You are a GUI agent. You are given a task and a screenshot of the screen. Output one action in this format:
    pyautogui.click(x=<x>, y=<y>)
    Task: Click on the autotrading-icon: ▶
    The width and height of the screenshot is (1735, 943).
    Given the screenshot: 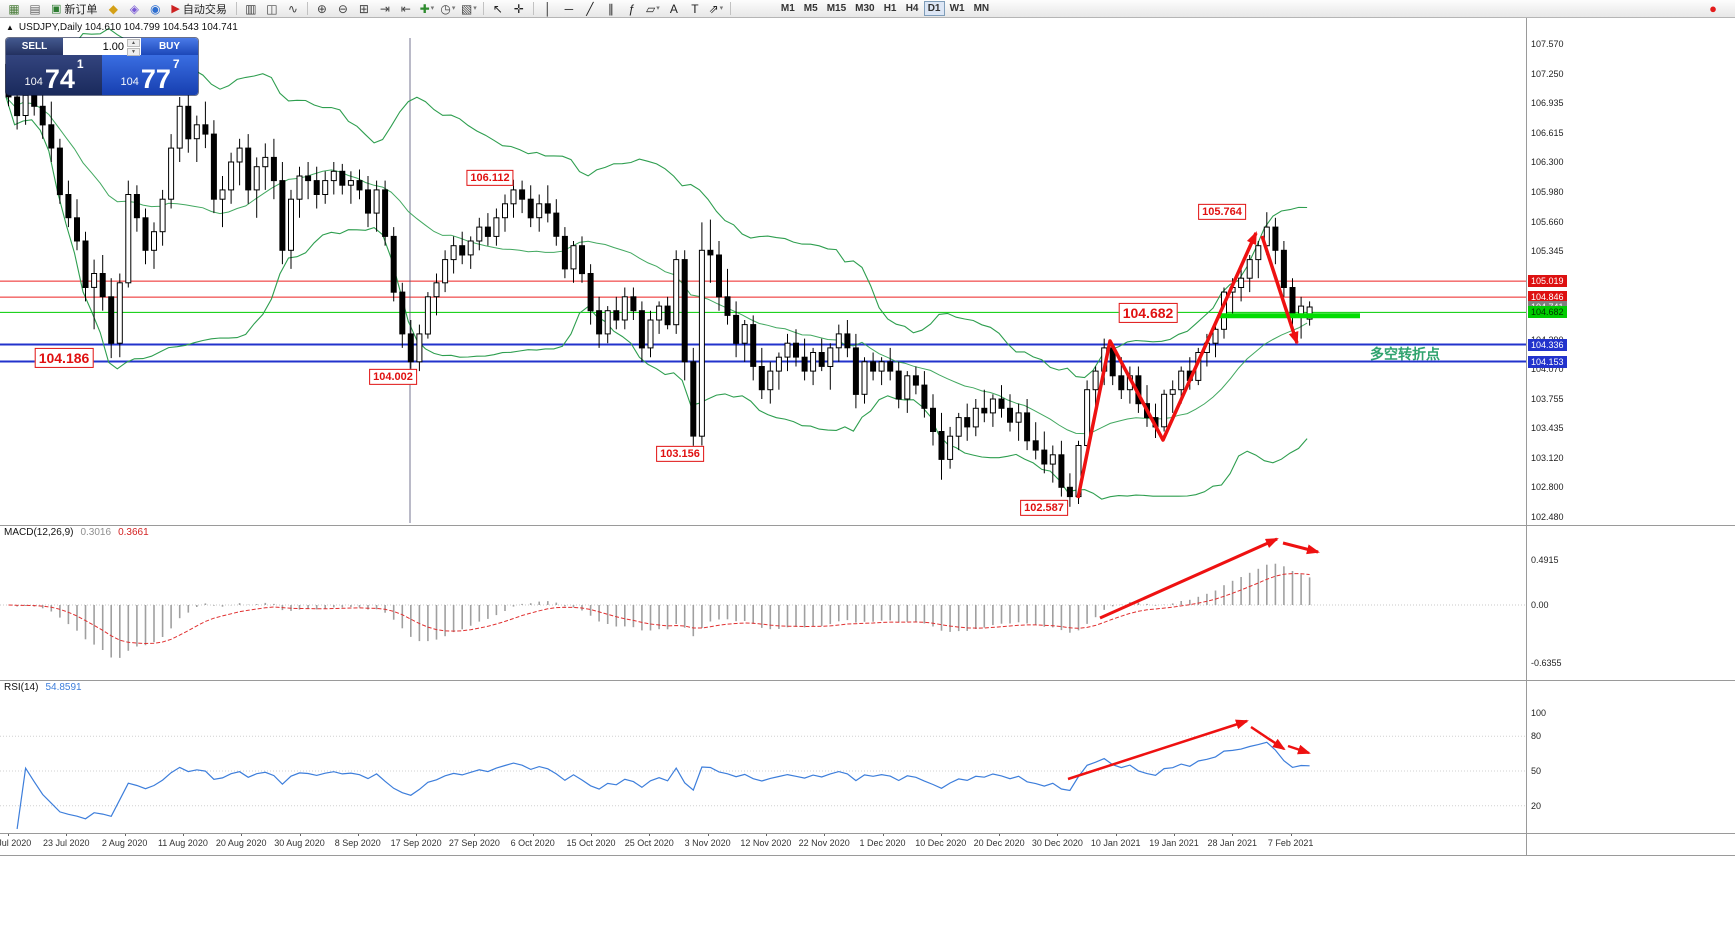 What is the action you would take?
    pyautogui.click(x=175, y=9)
    